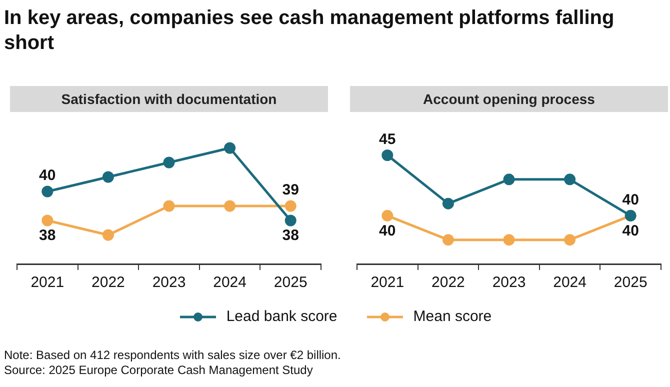 This screenshot has height=387, width=670. Describe the element at coordinates (509, 99) in the screenshot. I see `chart-title: Account opening process` at that location.